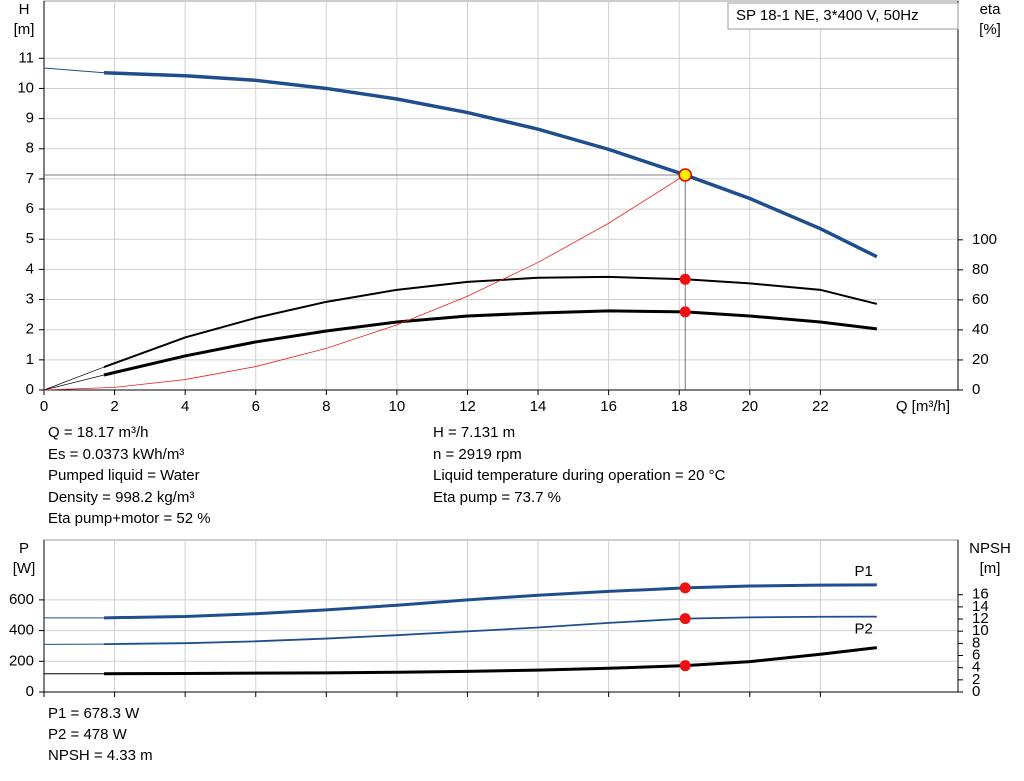  Describe the element at coordinates (980, 606) in the screenshot. I see `y2-tick-label: 14` at that location.